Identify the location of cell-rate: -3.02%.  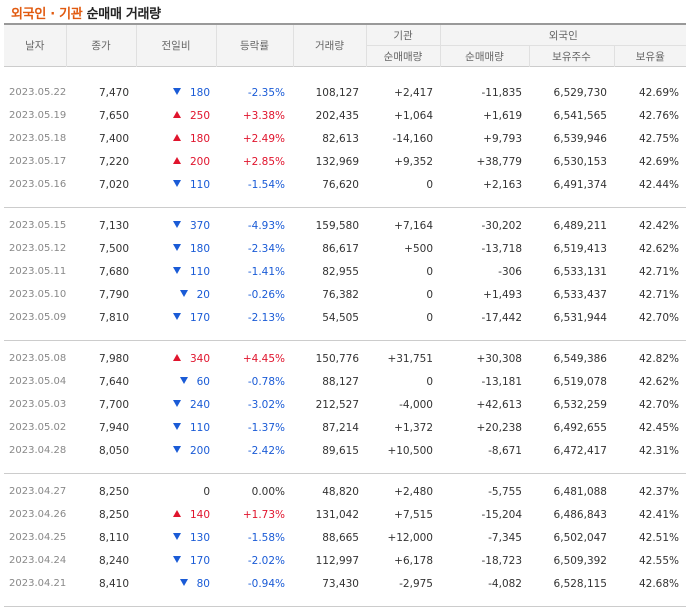
(266, 404).